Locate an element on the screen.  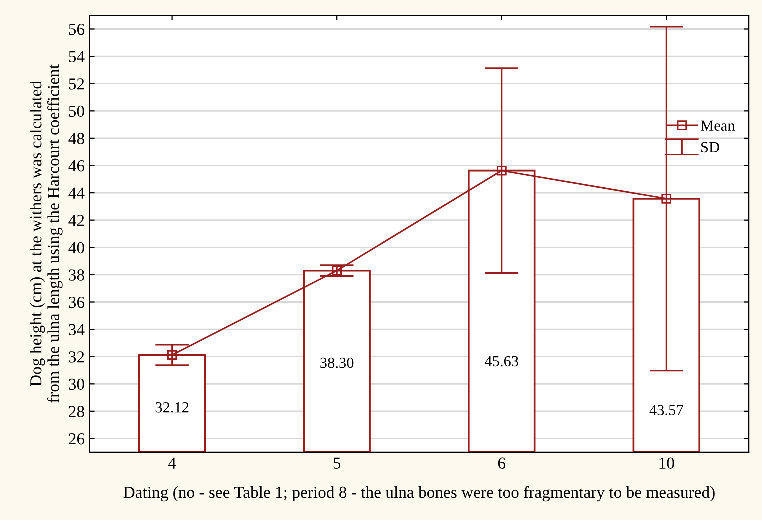
y-tick-label: 34 is located at coordinates (77, 330).